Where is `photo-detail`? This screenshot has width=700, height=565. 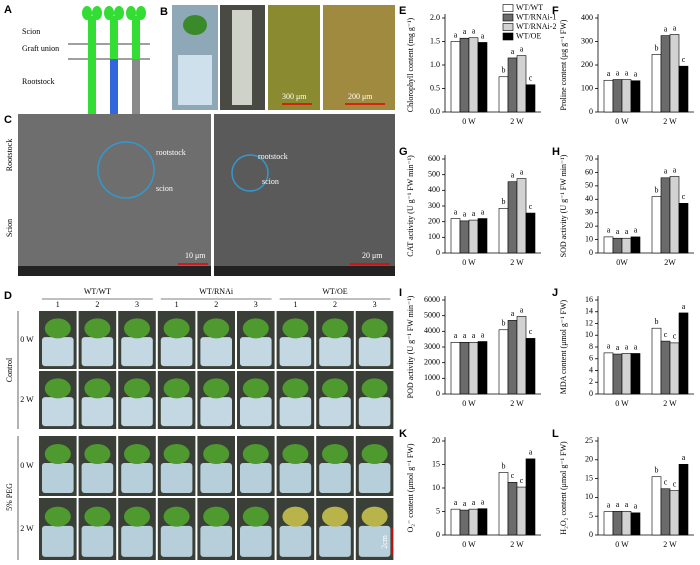
photo-detail is located at coordinates (242, 57).